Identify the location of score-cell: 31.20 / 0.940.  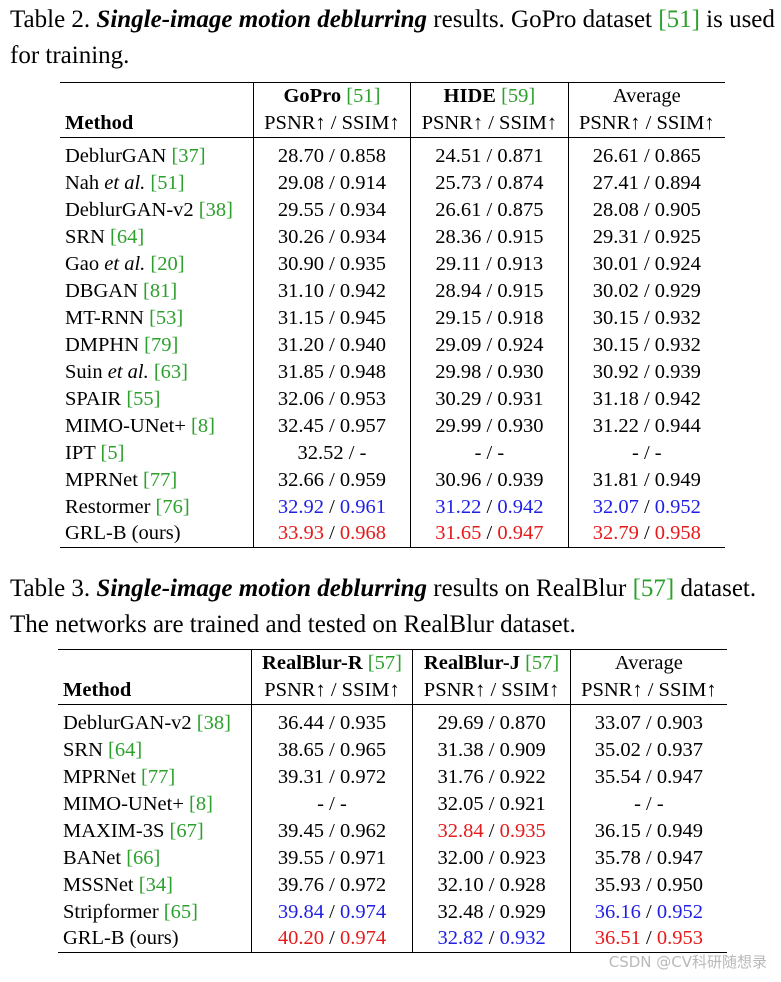
(331, 344).